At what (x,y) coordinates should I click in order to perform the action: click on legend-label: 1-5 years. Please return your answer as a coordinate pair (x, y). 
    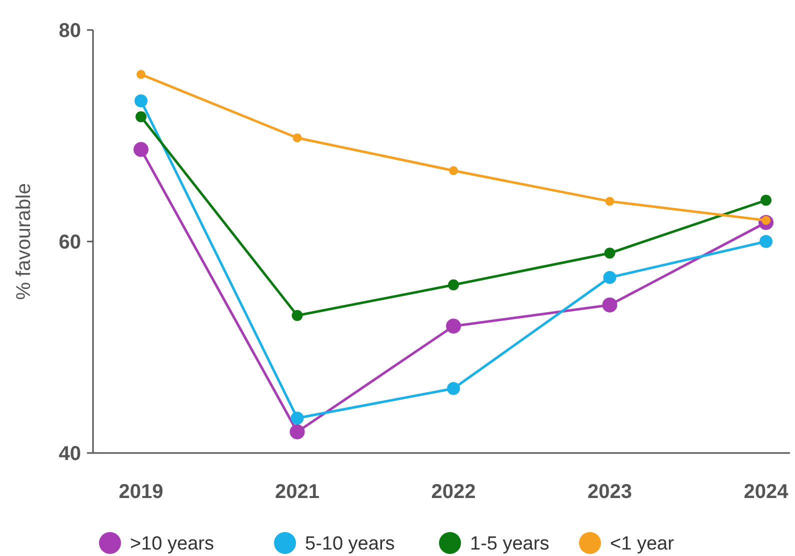
    Looking at the image, I should click on (510, 544).